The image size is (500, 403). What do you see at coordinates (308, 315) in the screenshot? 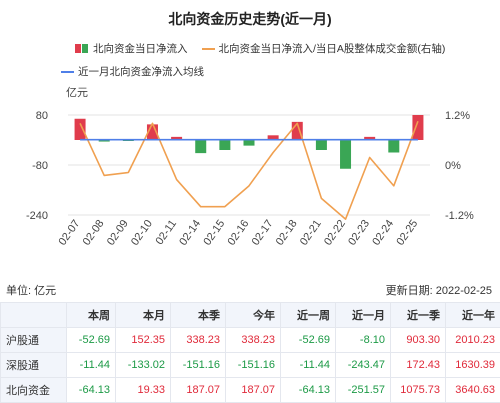
I see `header-cell: 近一周` at bounding box center [308, 315].